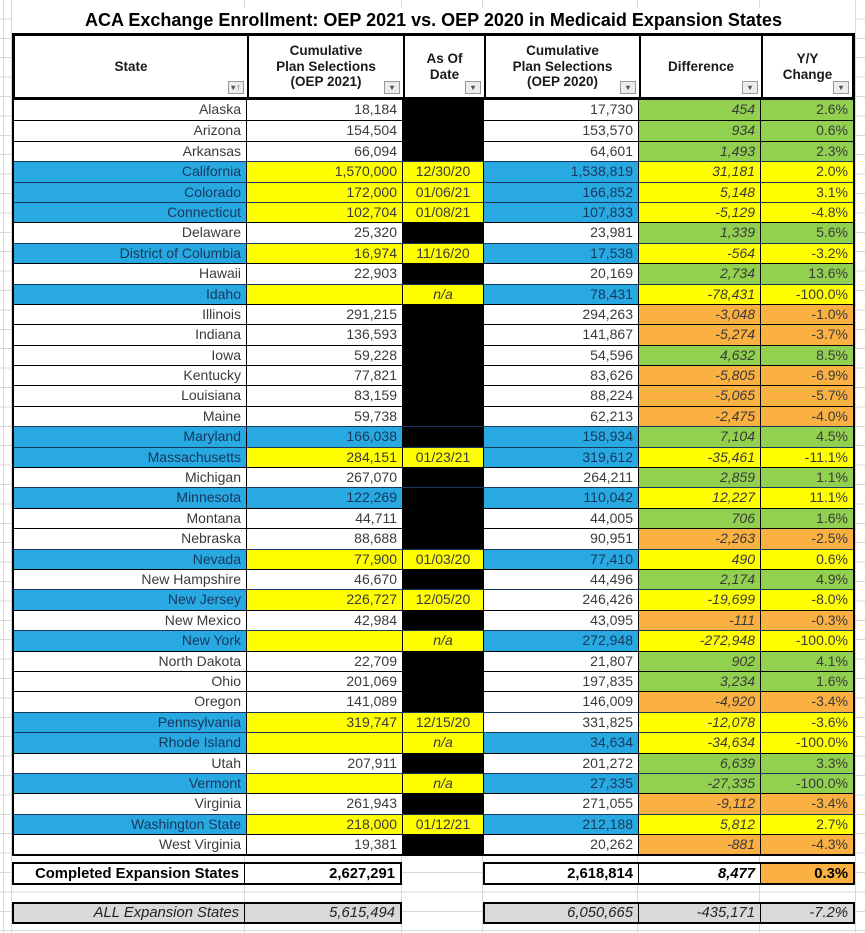 The height and width of the screenshot is (933, 865). What do you see at coordinates (806, 376) in the screenshot?
I see `yychange-cell: -6.9%` at bounding box center [806, 376].